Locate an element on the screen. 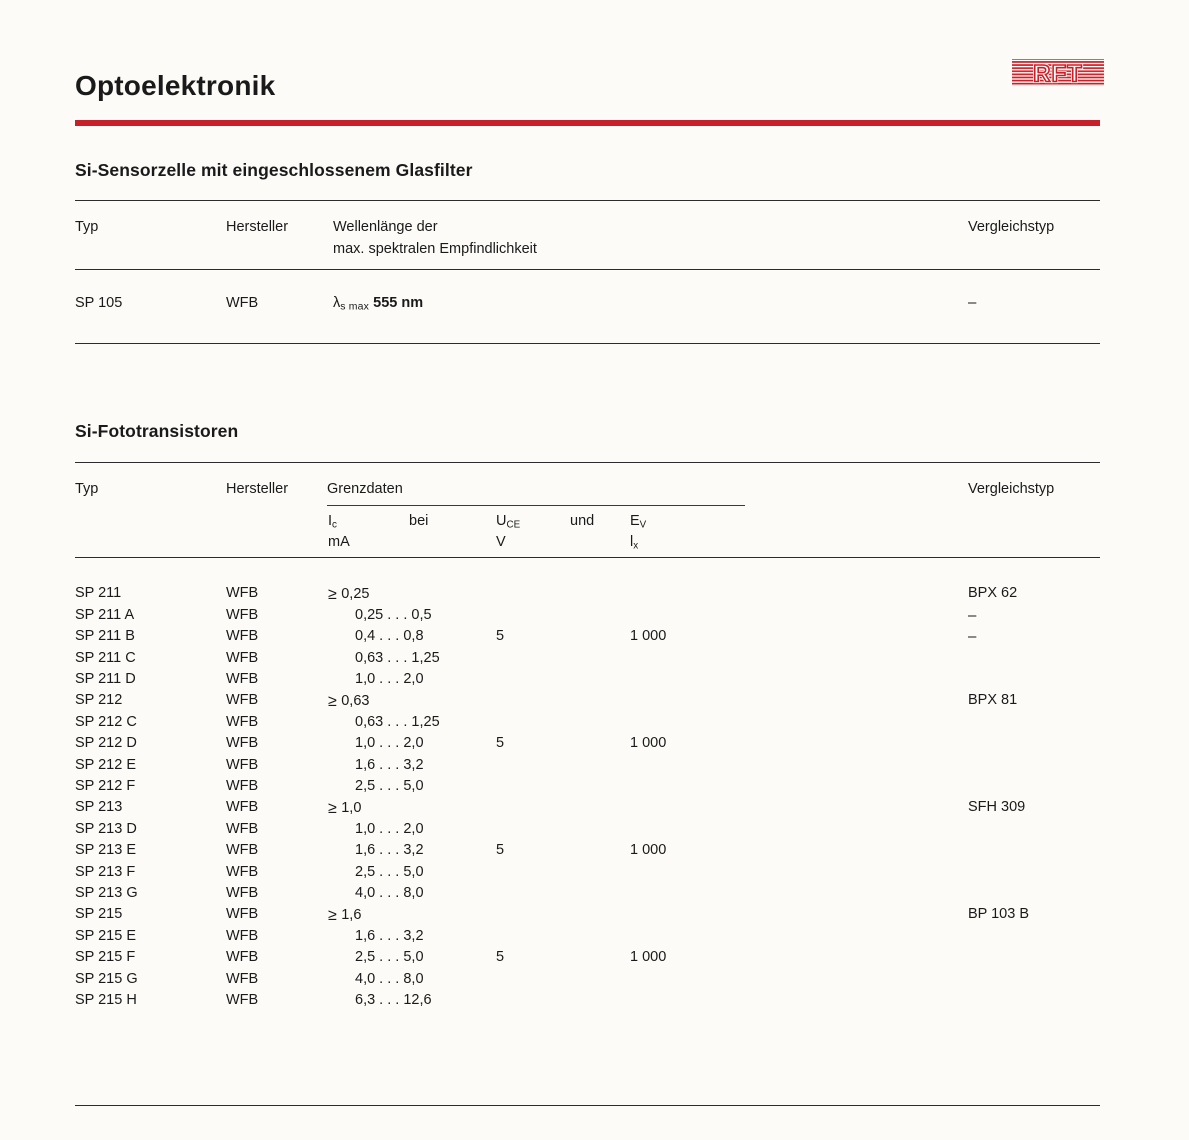 This screenshot has width=1189, height=1140. accent-rule is located at coordinates (587, 123).